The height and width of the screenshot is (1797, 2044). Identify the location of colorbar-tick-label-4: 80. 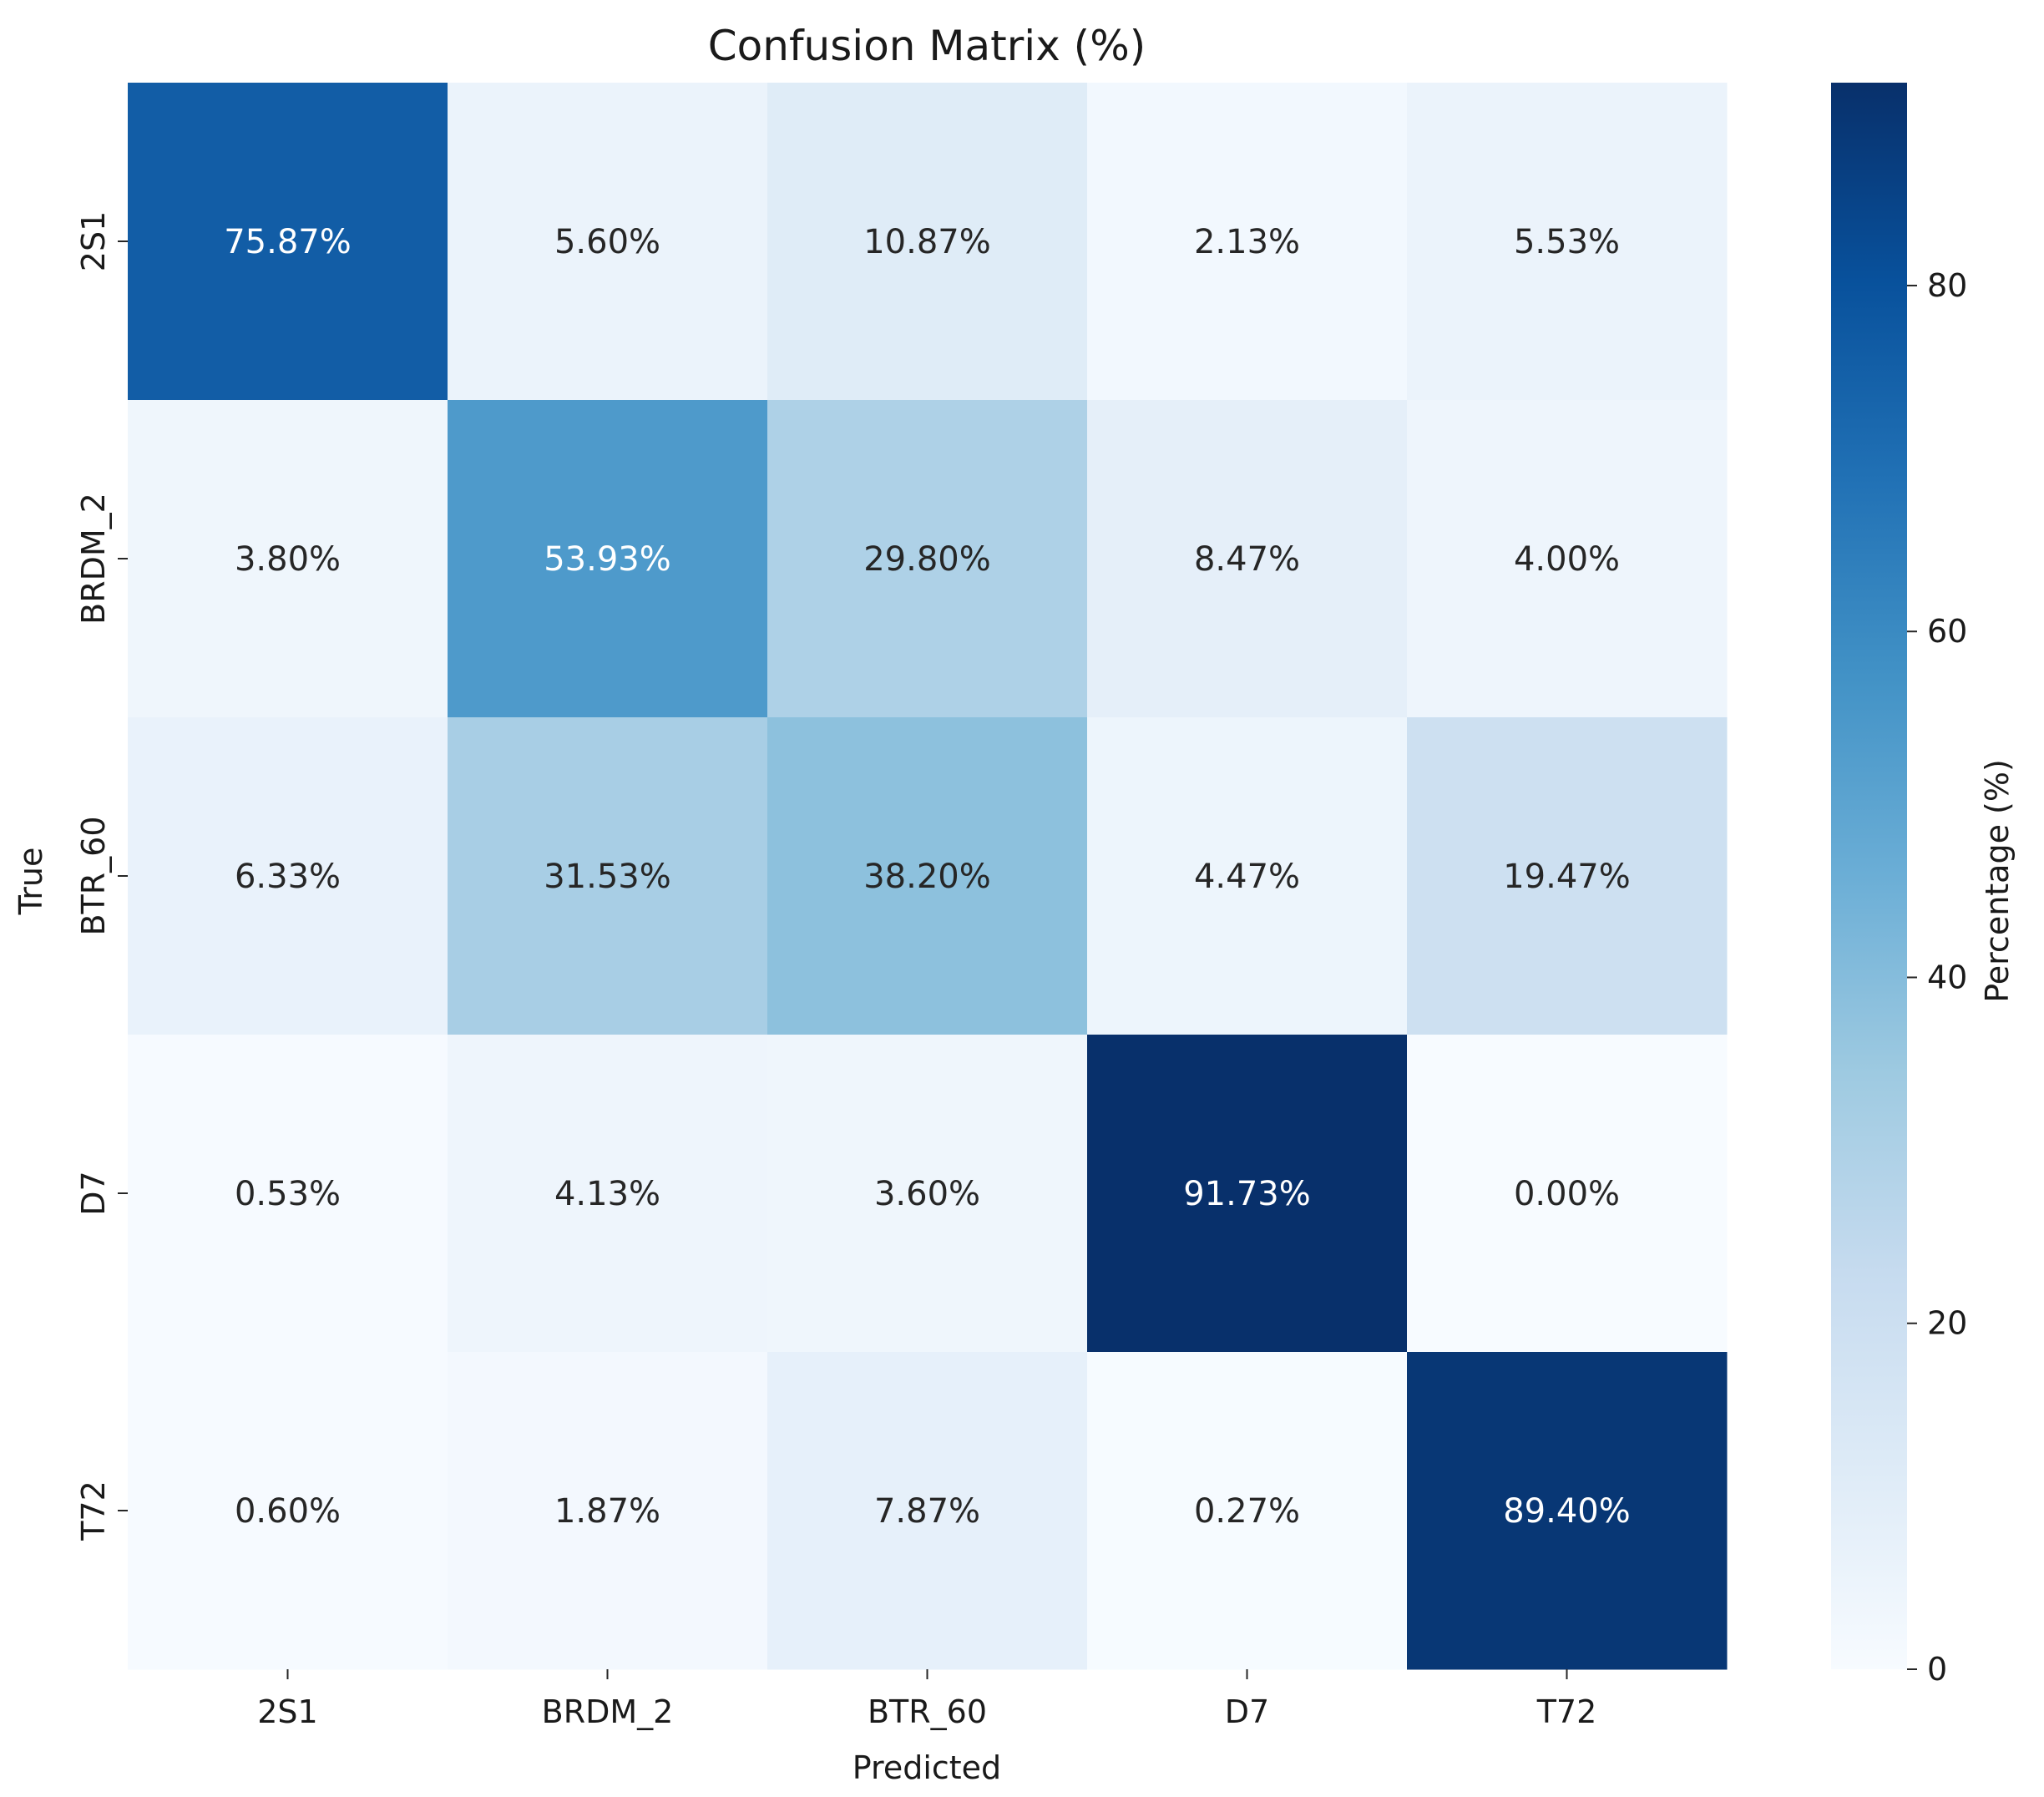
(1947, 285).